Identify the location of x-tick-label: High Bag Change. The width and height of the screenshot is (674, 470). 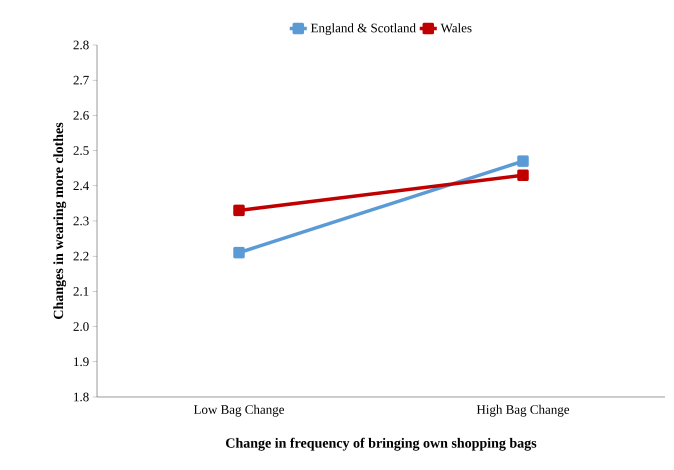
(523, 410).